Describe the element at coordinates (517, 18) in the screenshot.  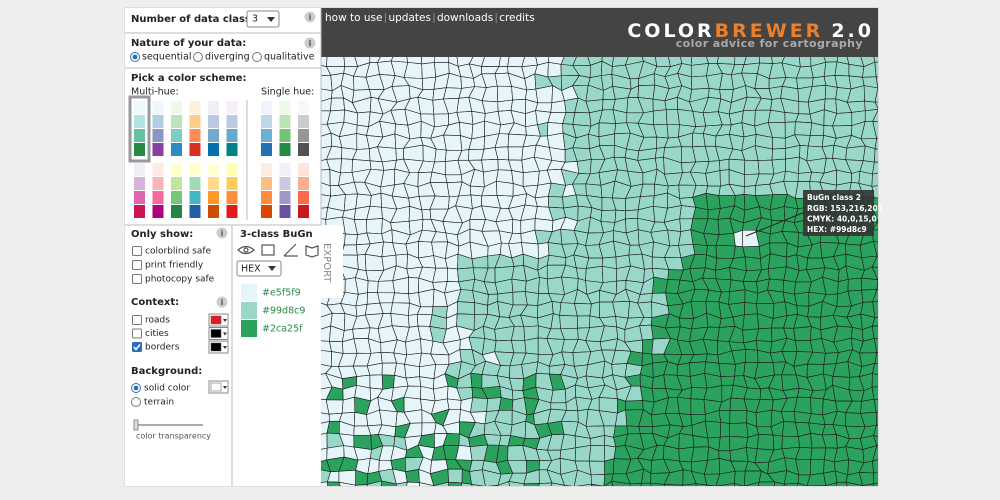
I see `nav-link: credits` at that location.